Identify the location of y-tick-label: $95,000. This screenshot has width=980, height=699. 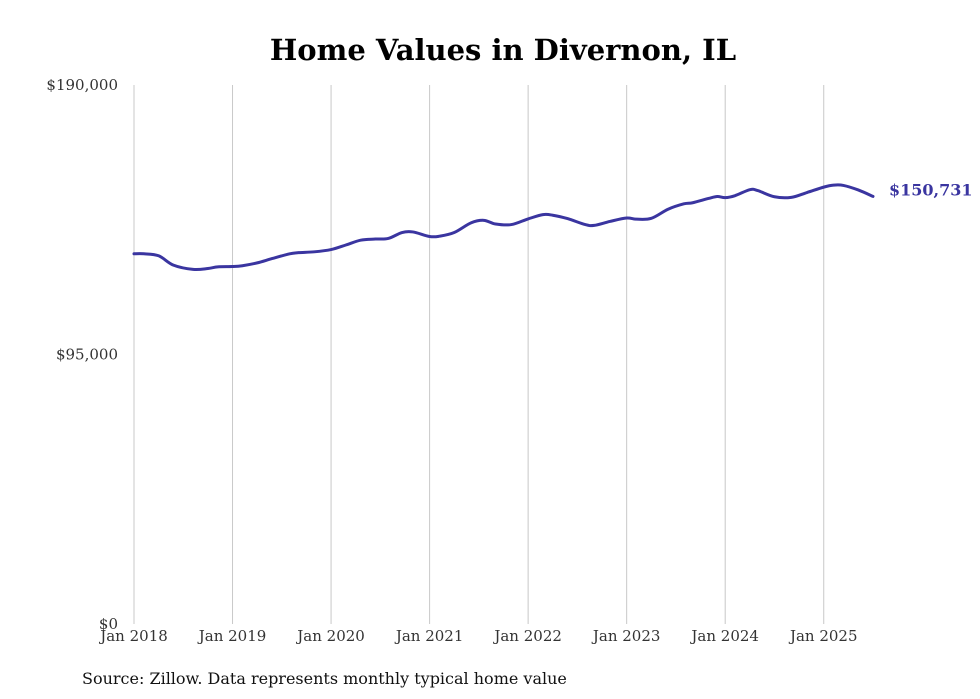
(87, 355).